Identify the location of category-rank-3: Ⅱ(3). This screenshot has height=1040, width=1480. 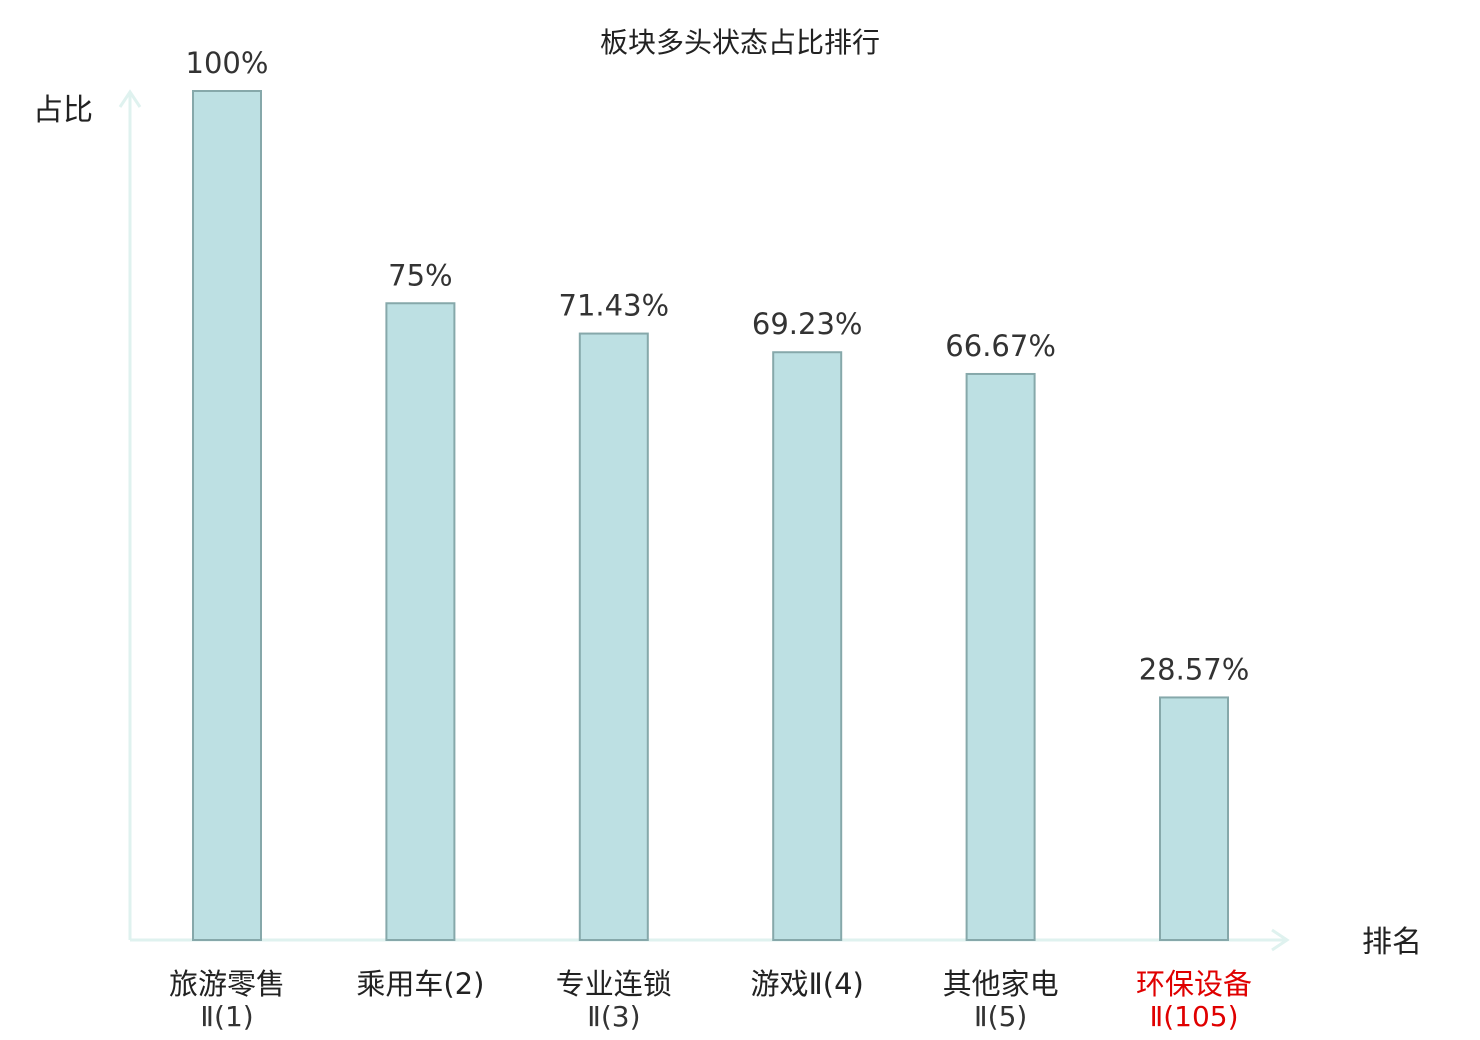
(613, 1016).